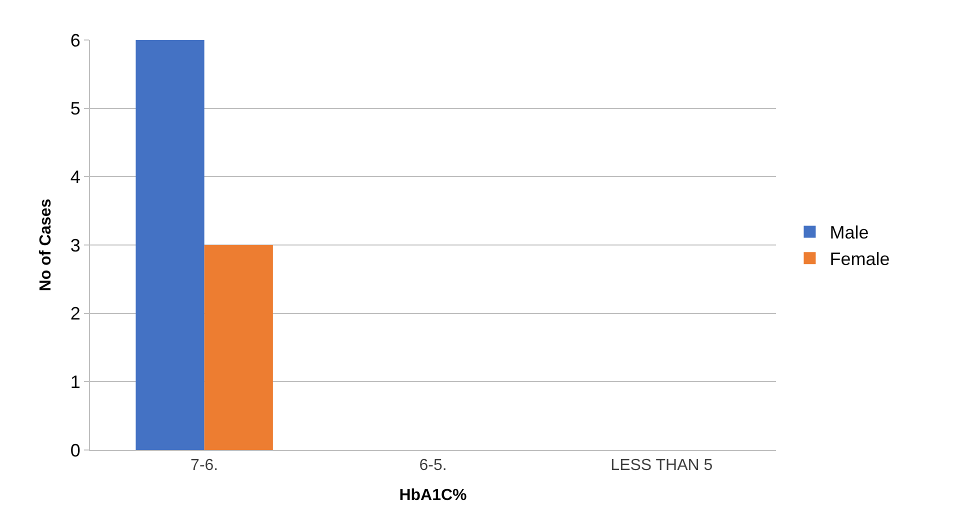  Describe the element at coordinates (45, 245) in the screenshot. I see `y-axis-title: No of Cases` at that location.